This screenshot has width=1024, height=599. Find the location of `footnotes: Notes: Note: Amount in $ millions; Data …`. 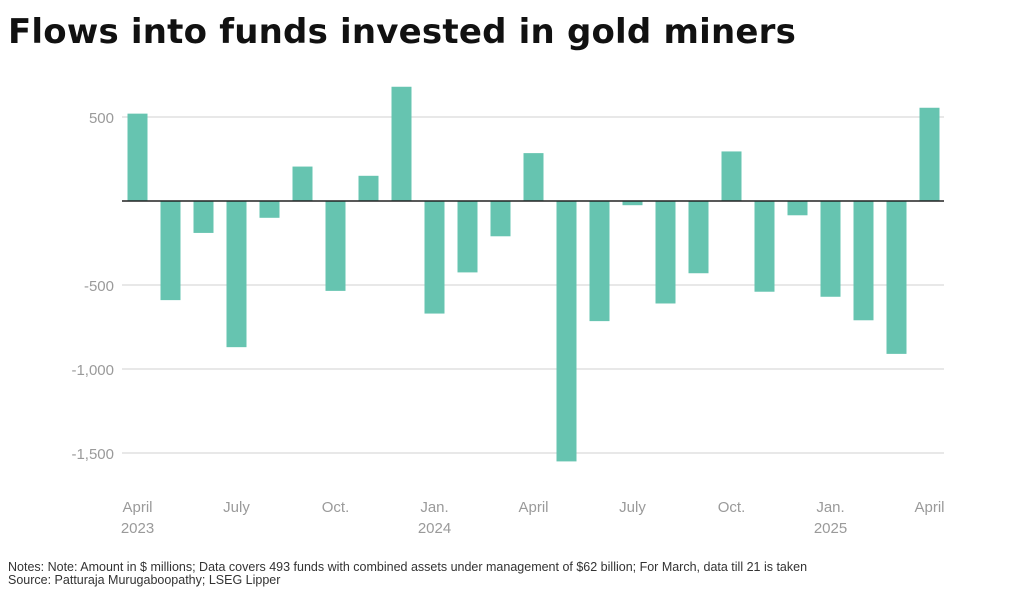

footnotes: Notes: Note: Amount in $ millions; Data … is located at coordinates (407, 574).